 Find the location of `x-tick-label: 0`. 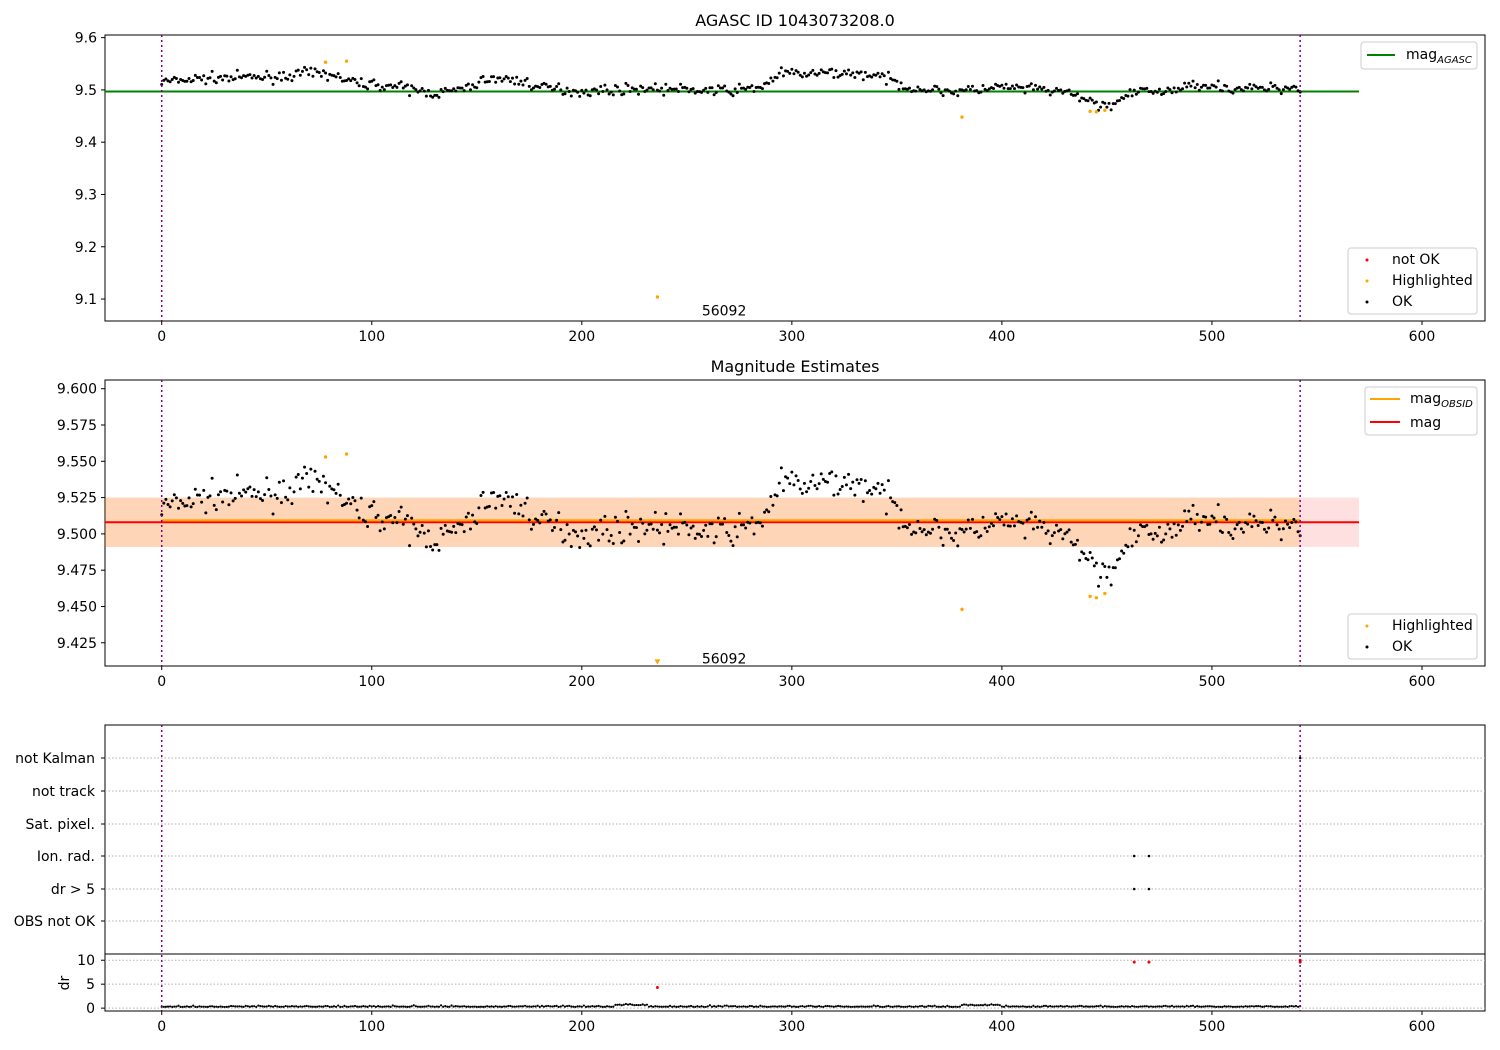

x-tick-label: 0 is located at coordinates (161, 337).